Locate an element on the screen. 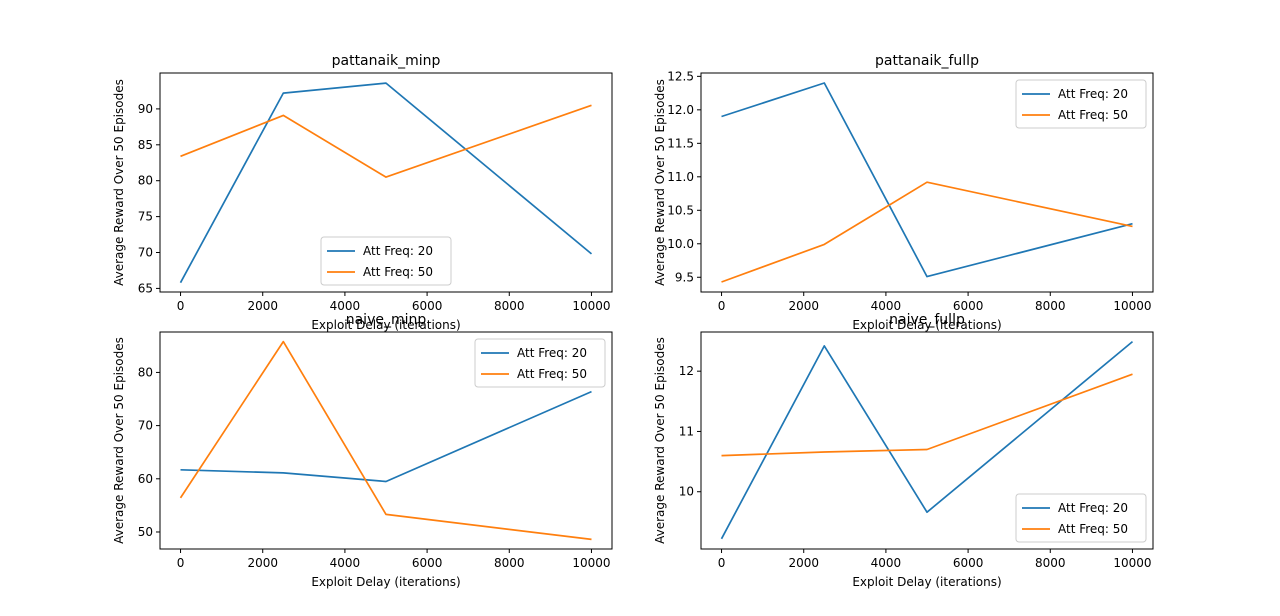 This screenshot has width=1280, height=616. chart-title: naive_minp is located at coordinates (386, 320).